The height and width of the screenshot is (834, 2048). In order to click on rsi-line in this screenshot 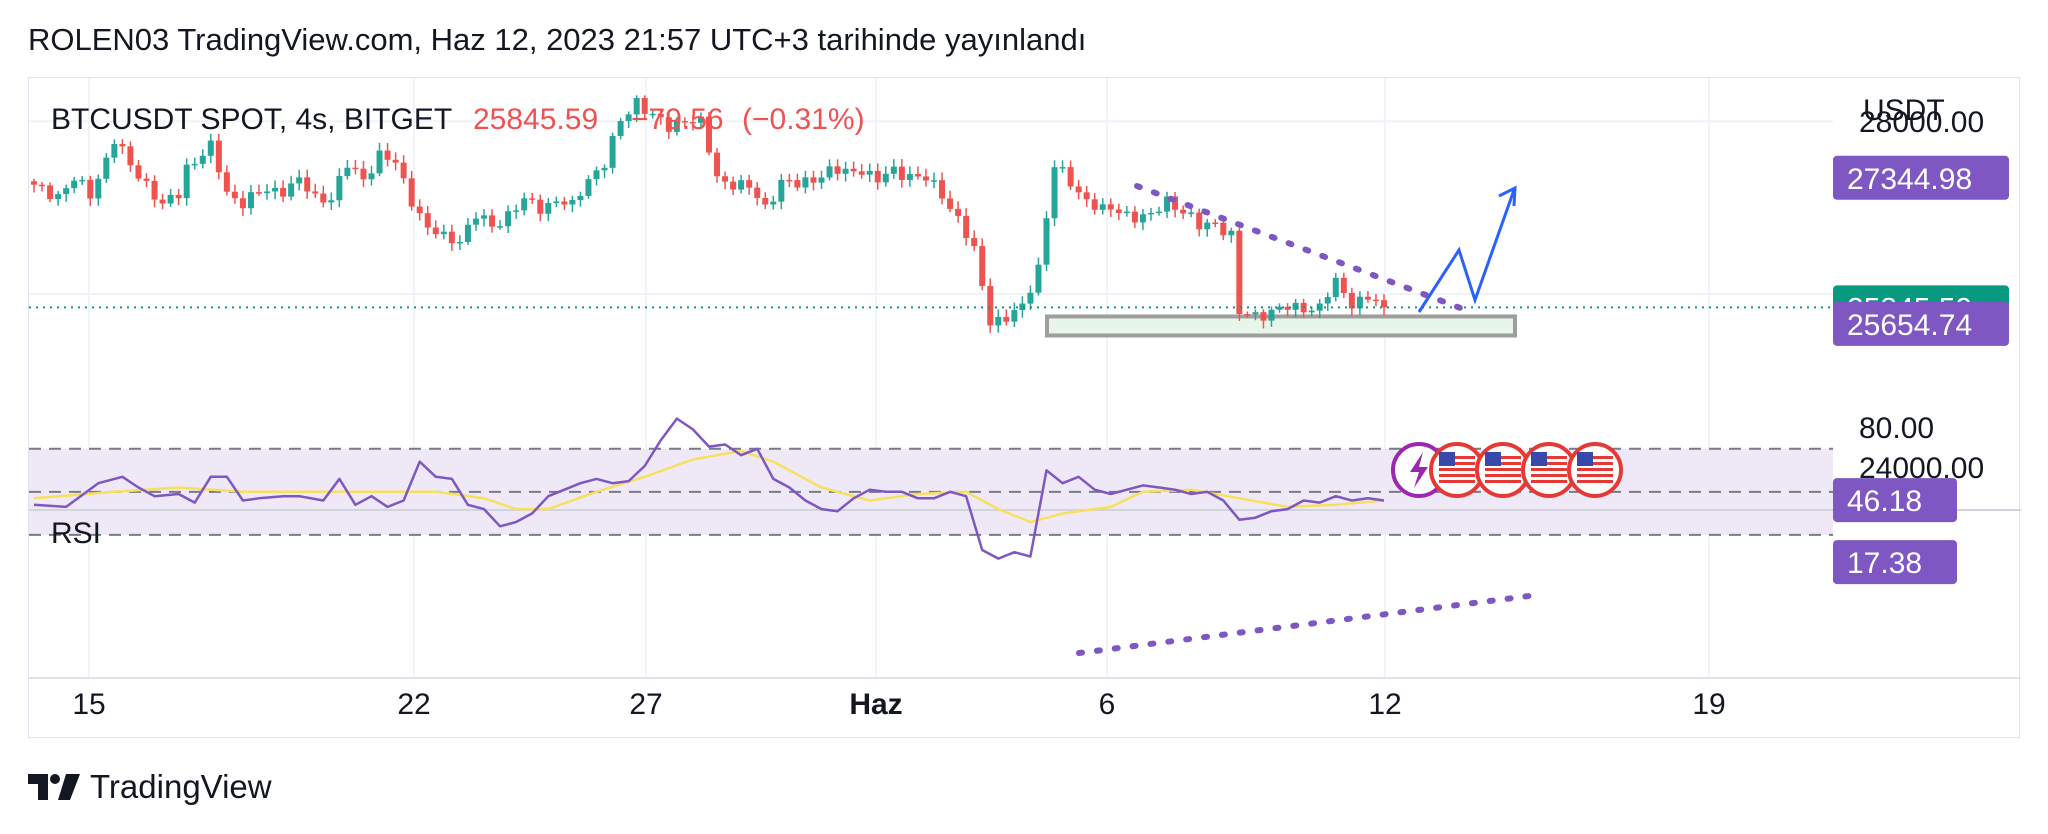, I will do `click(709, 488)`.